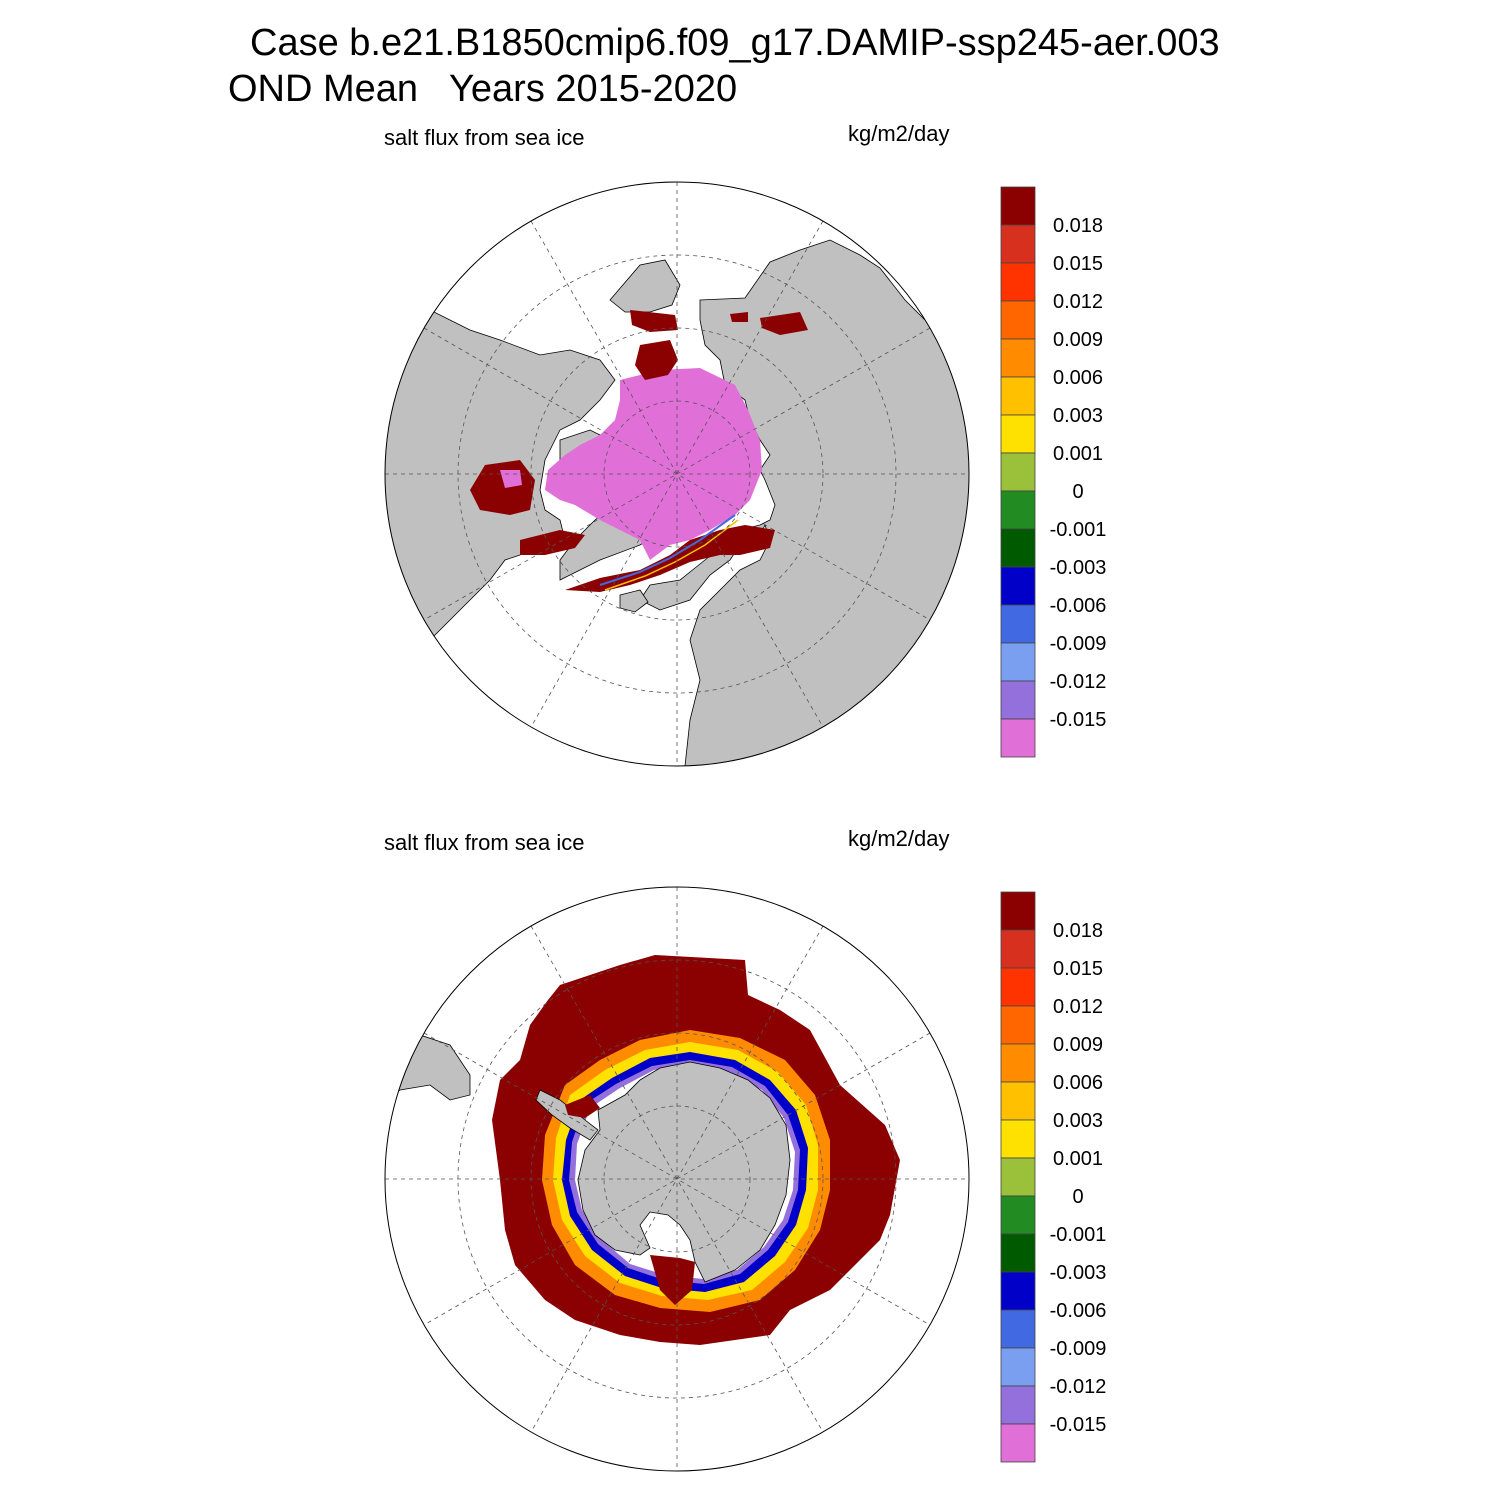 The width and height of the screenshot is (1500, 1500). I want to click on south-colorbar-tick-label: -0.015, so click(1078, 1425).